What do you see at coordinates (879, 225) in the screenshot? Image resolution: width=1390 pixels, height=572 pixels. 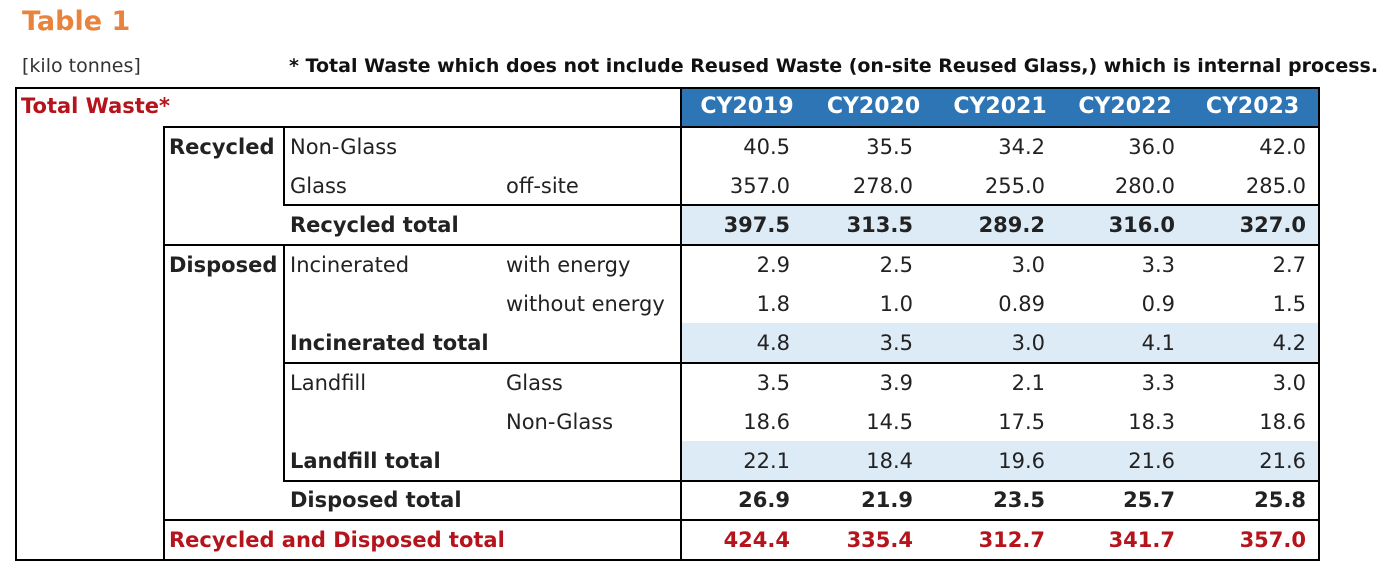 I see `total-cell: 313.5` at bounding box center [879, 225].